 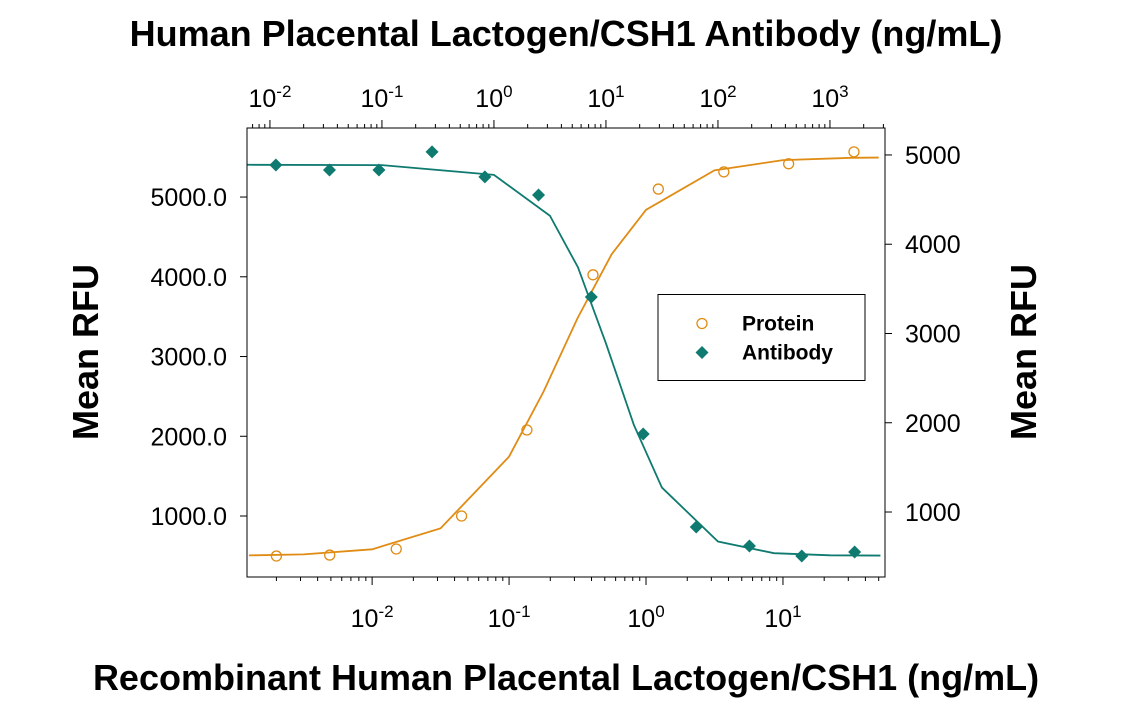 I want to click on legend: Protein Antibody, so click(x=761, y=337).